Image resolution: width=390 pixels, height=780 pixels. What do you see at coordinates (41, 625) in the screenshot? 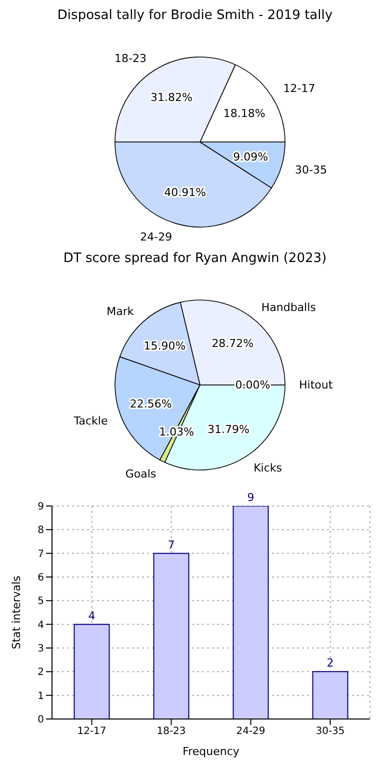
I see `y-tick-label: 4` at bounding box center [41, 625].